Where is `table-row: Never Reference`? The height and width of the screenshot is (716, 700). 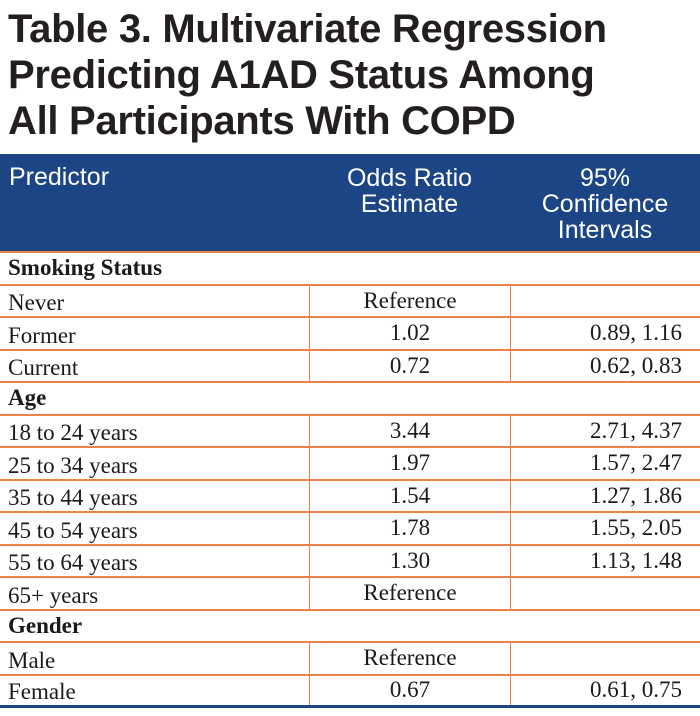
table-row: Never Reference is located at coordinates (350, 301).